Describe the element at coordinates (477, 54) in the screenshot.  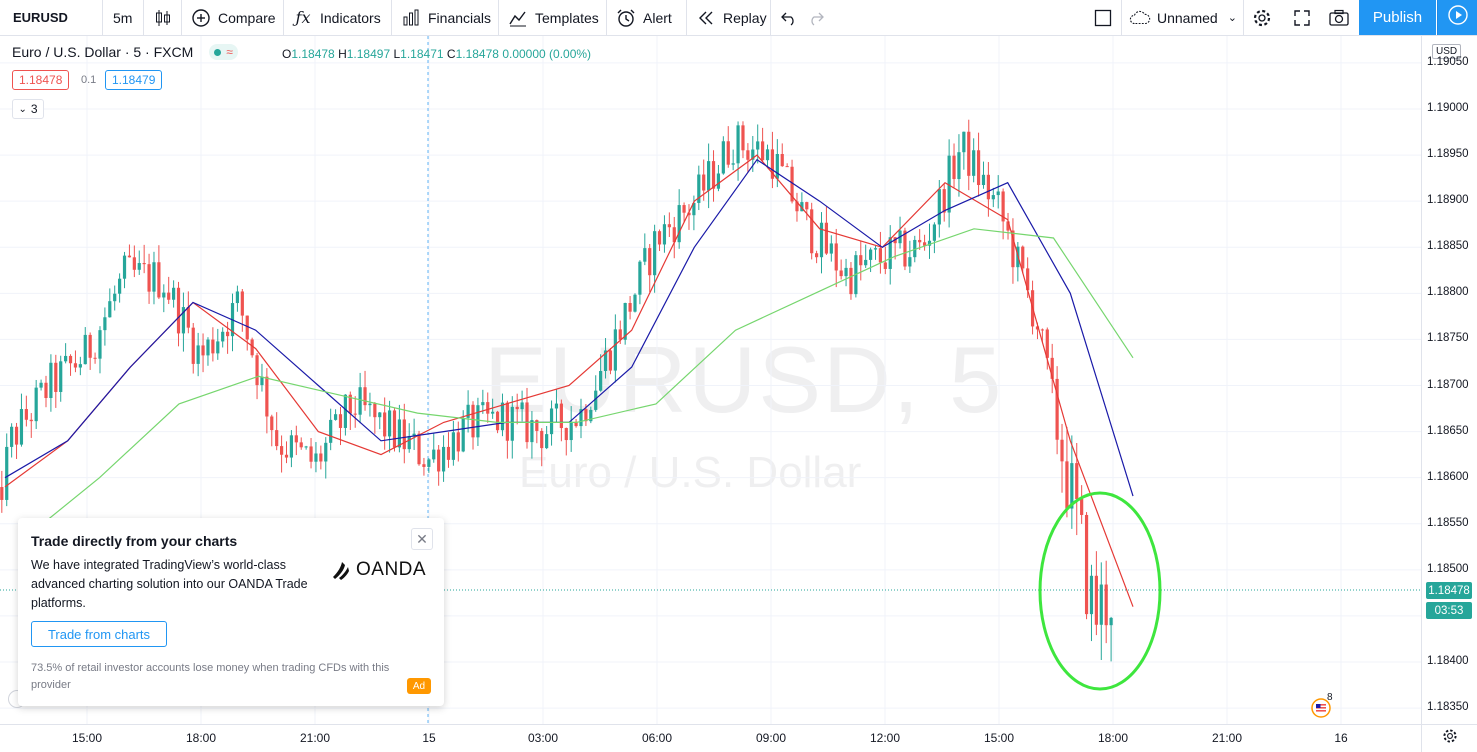
I see `close-value: 1.18478` at that location.